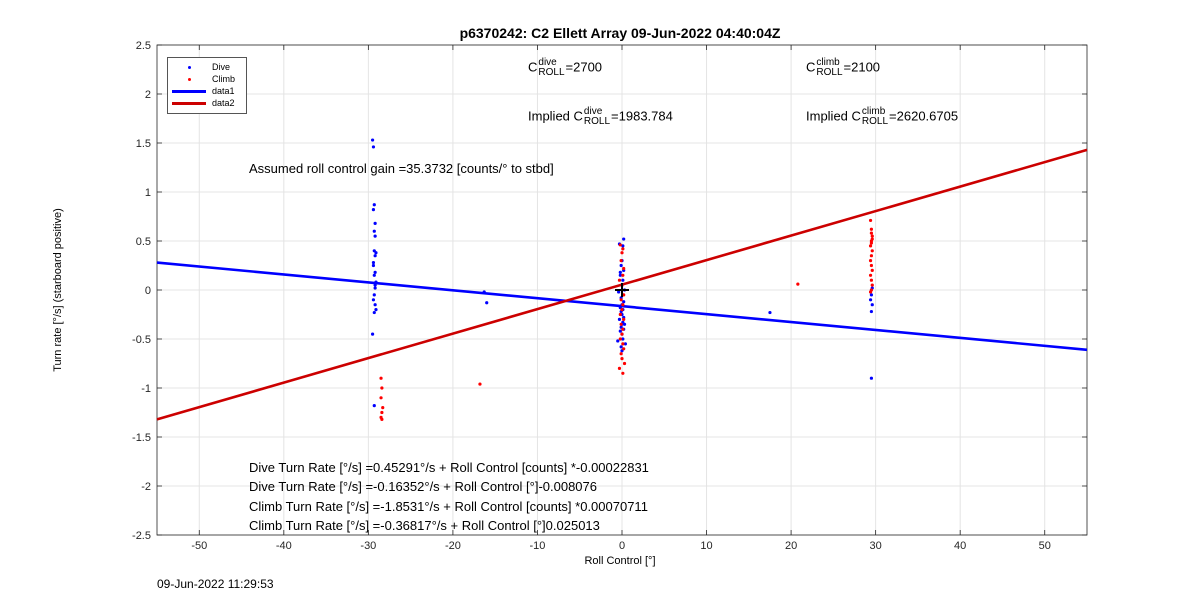 This screenshot has width=1200, height=601. What do you see at coordinates (453, 546) in the screenshot?
I see `x-tick-label: -20` at bounding box center [453, 546].